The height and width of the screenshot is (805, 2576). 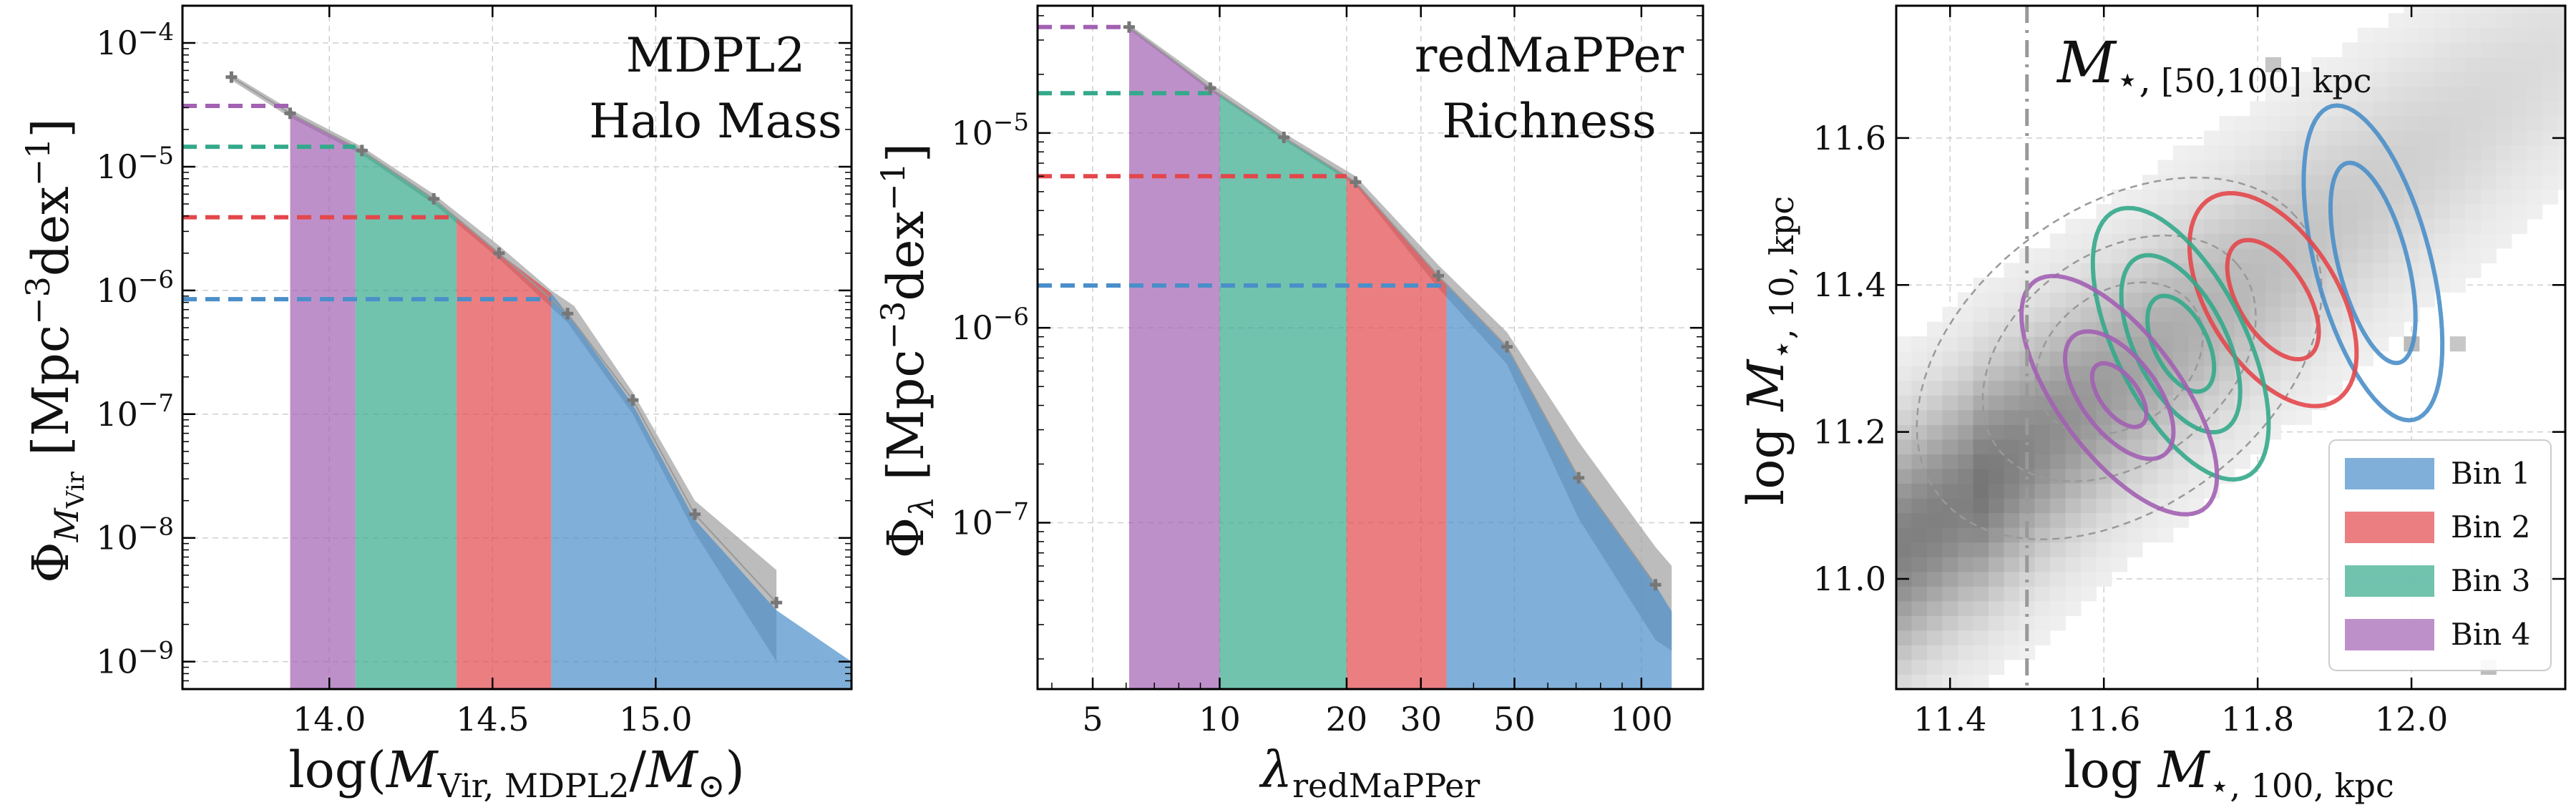 What do you see at coordinates (2229, 773) in the screenshot?
I see `stellar-mass-x-label: log M⋆, 100, kpc` at bounding box center [2229, 773].